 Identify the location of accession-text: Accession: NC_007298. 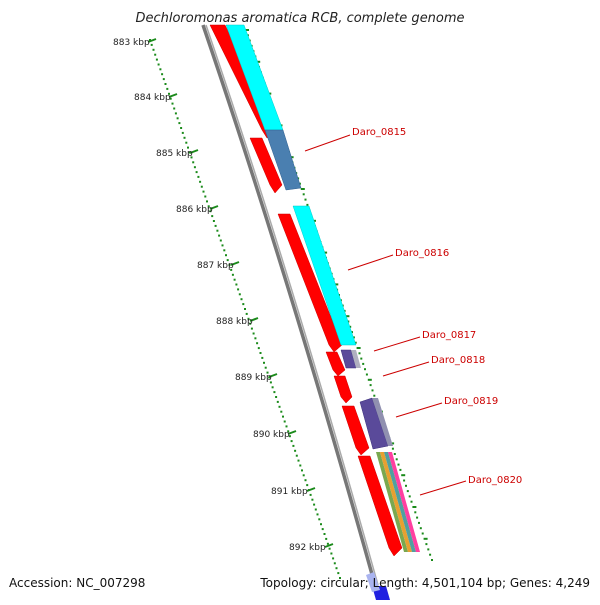
(77, 583).